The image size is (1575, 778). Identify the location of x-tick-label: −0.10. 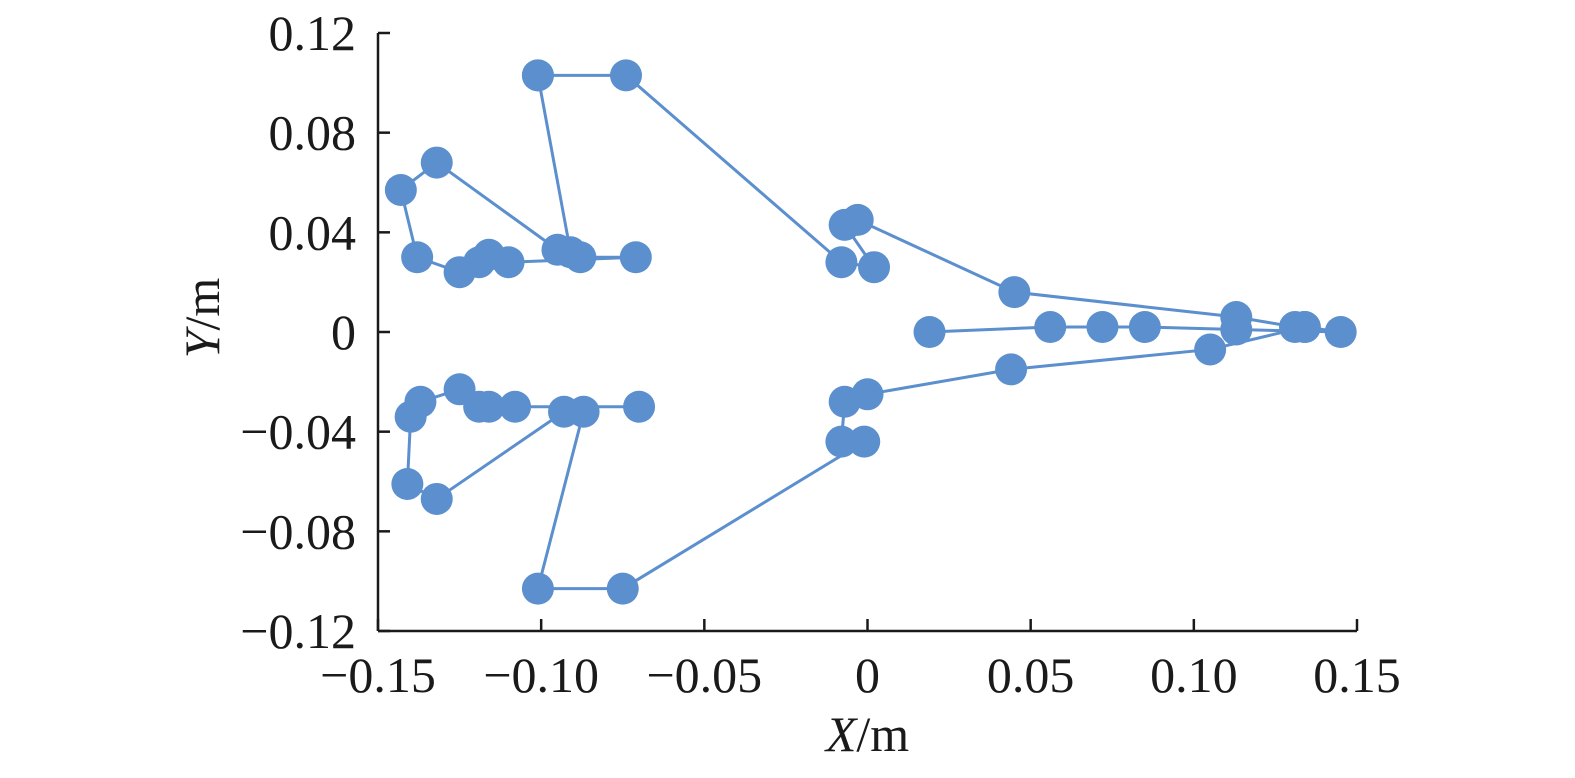
(541, 675).